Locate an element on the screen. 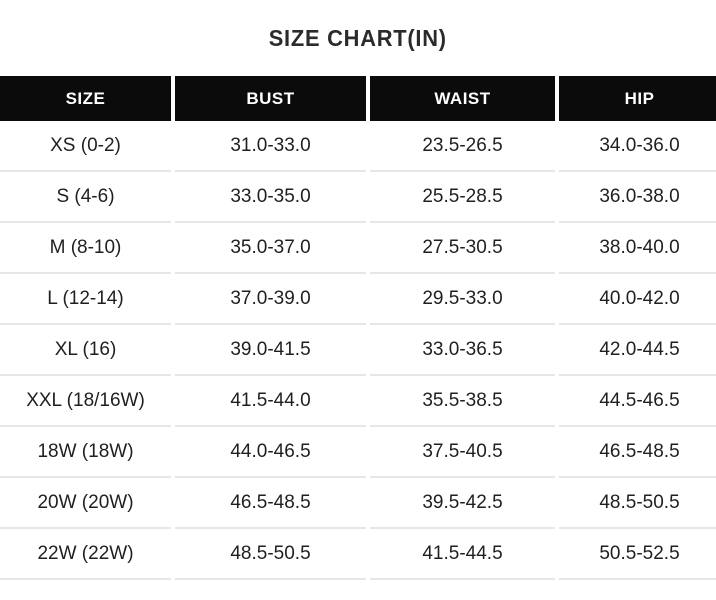 The height and width of the screenshot is (600, 716). page-title-wrap: SIZE CHART(IN) is located at coordinates (358, 38).